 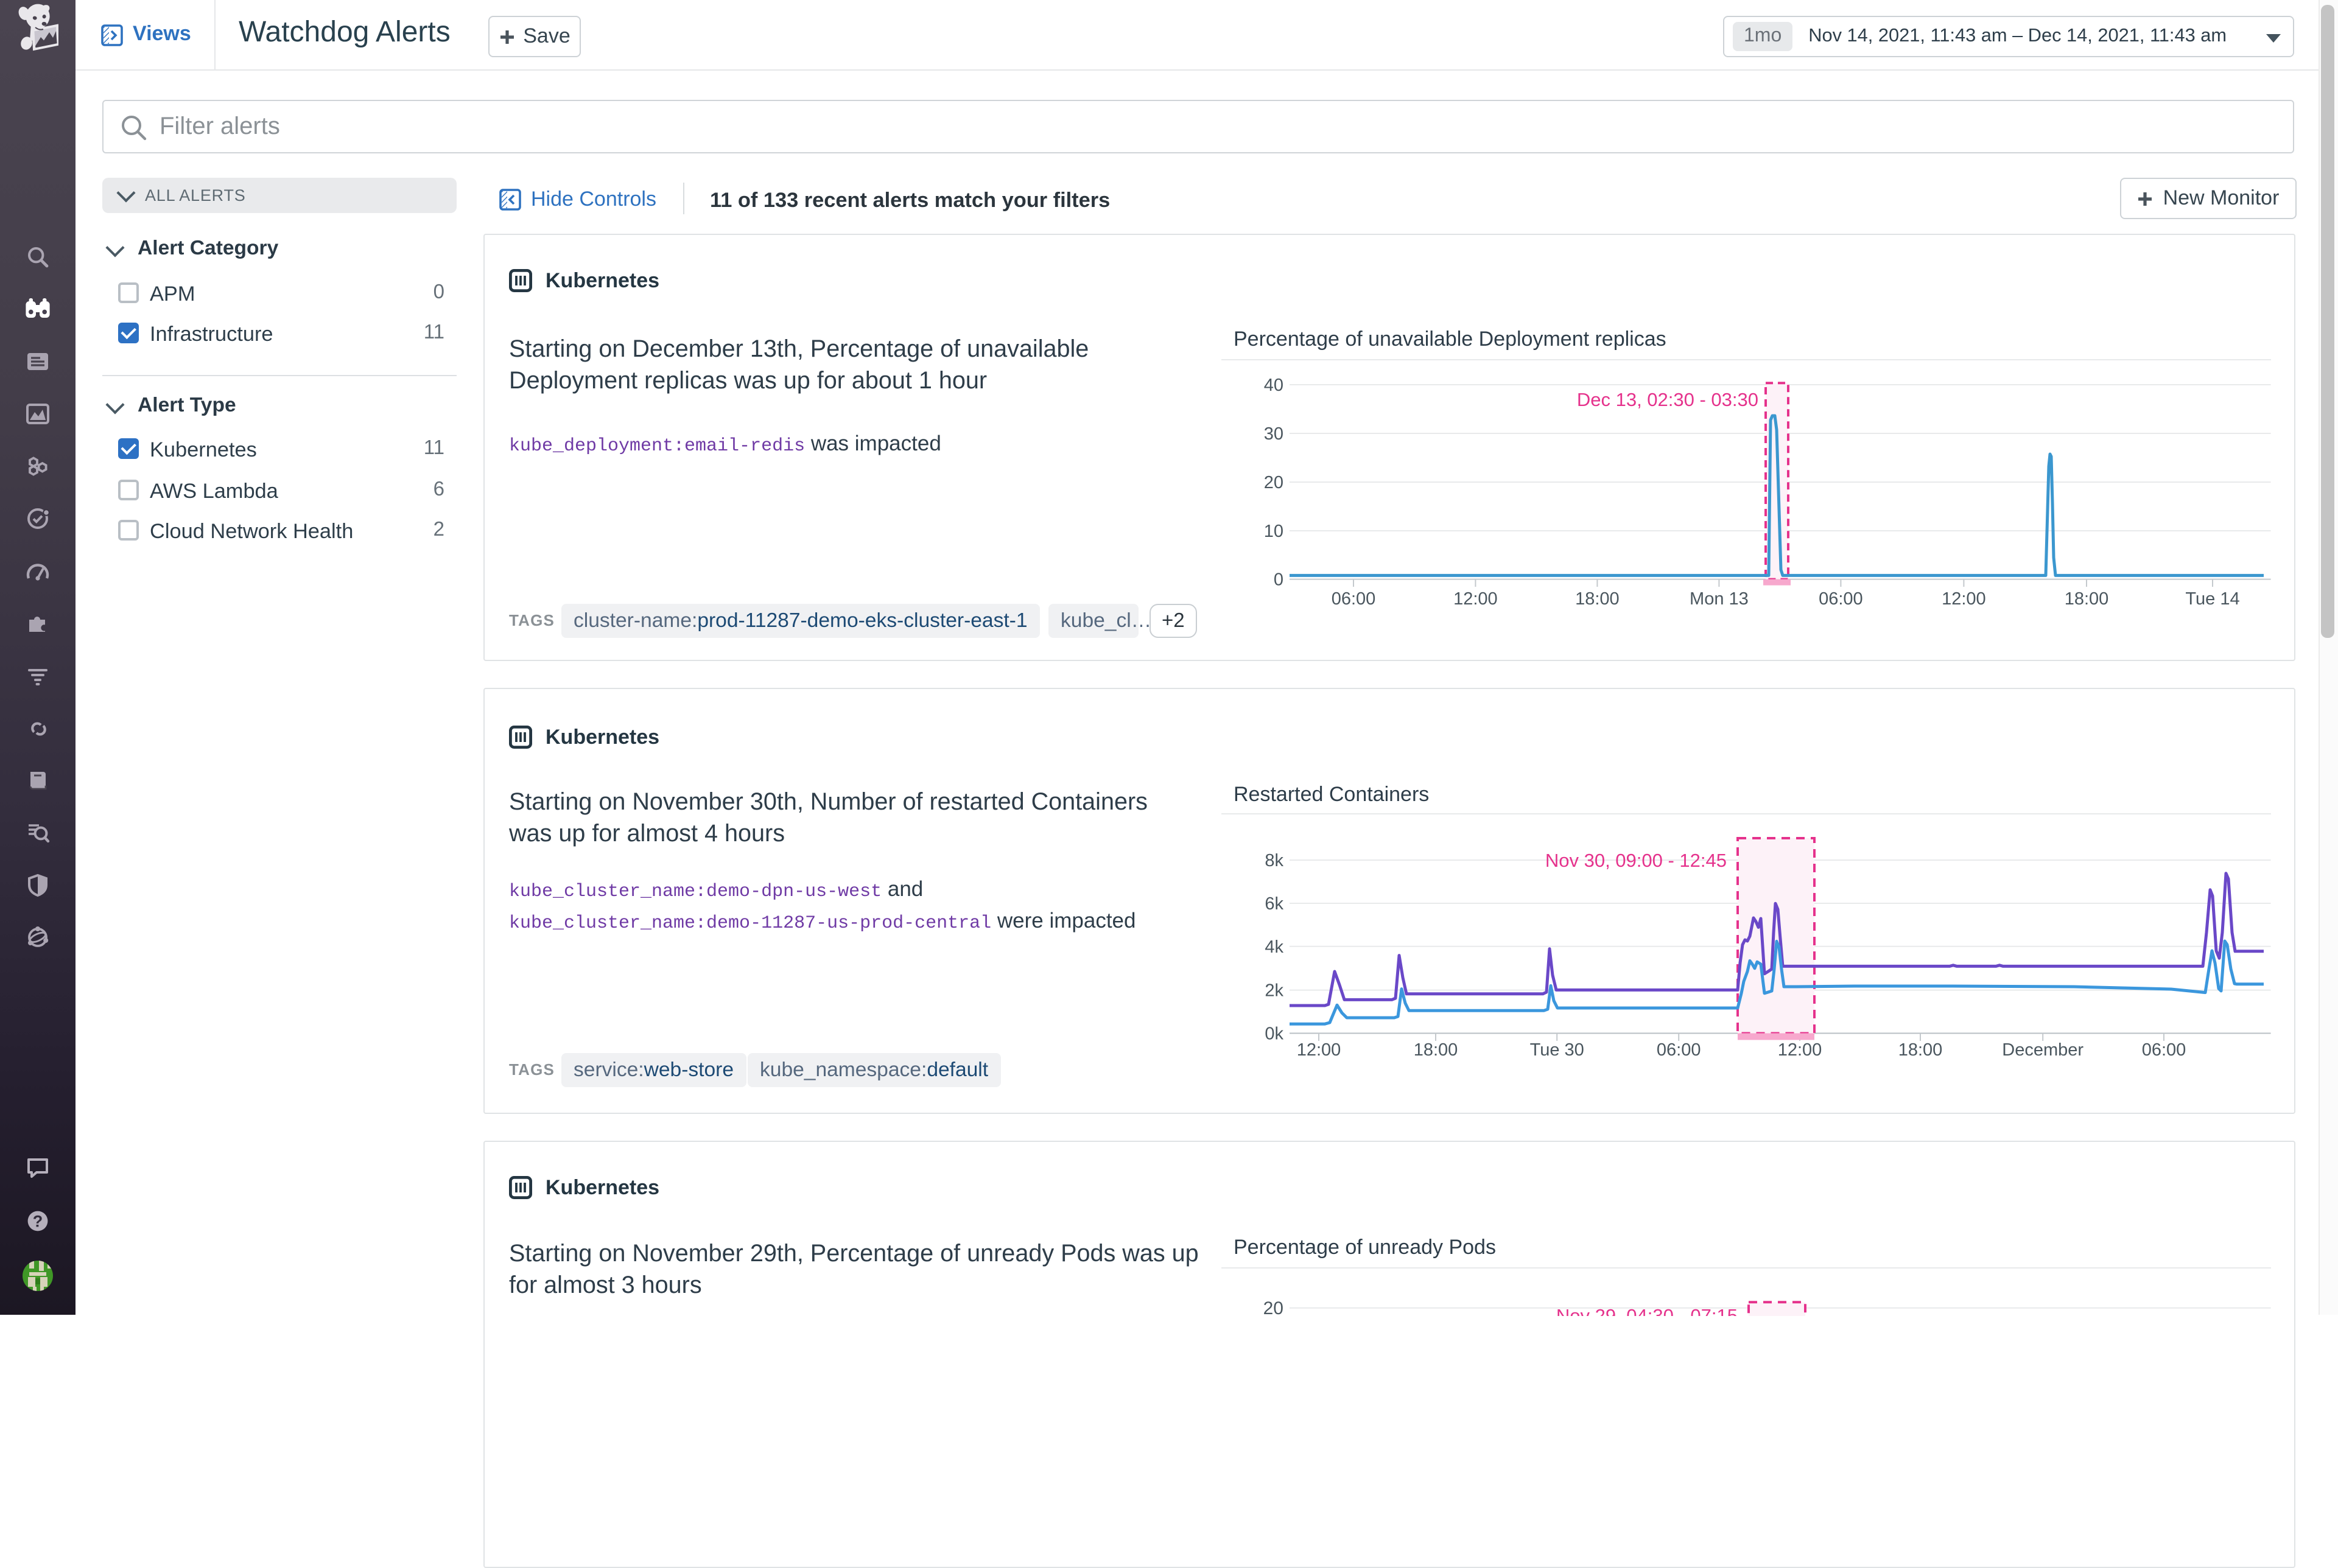 What do you see at coordinates (1273, 434) in the screenshot?
I see `svg-text: 30` at bounding box center [1273, 434].